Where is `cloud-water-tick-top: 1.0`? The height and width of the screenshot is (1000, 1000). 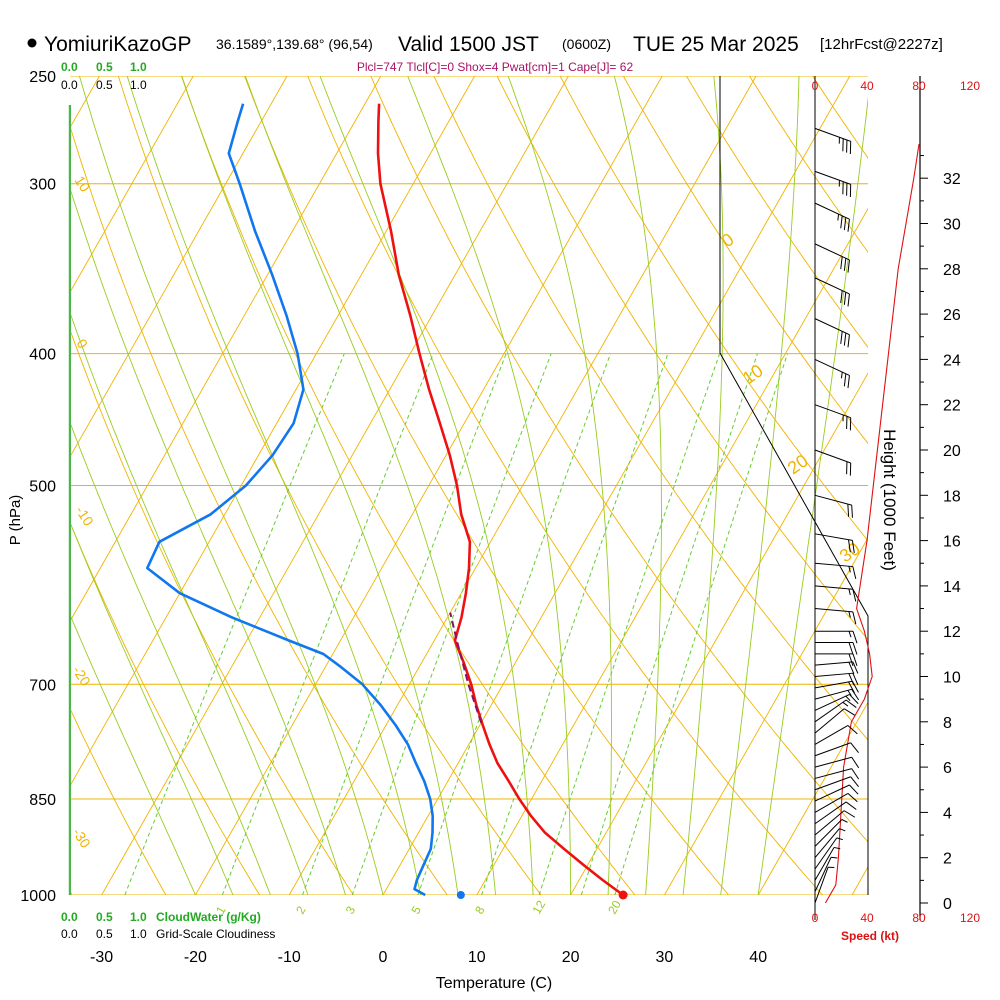
cloud-water-tick-top: 1.0 is located at coordinates (138, 67).